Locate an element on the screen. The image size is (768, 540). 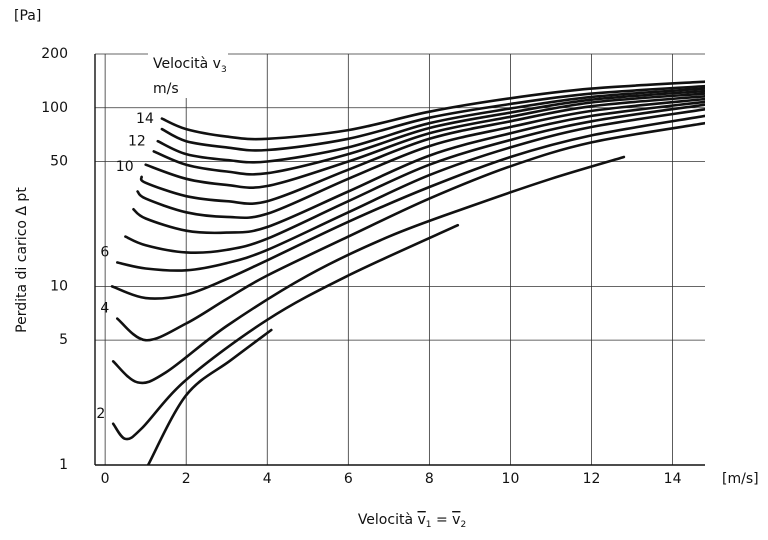
y-tick-label: 5 is located at coordinates (63, 340).